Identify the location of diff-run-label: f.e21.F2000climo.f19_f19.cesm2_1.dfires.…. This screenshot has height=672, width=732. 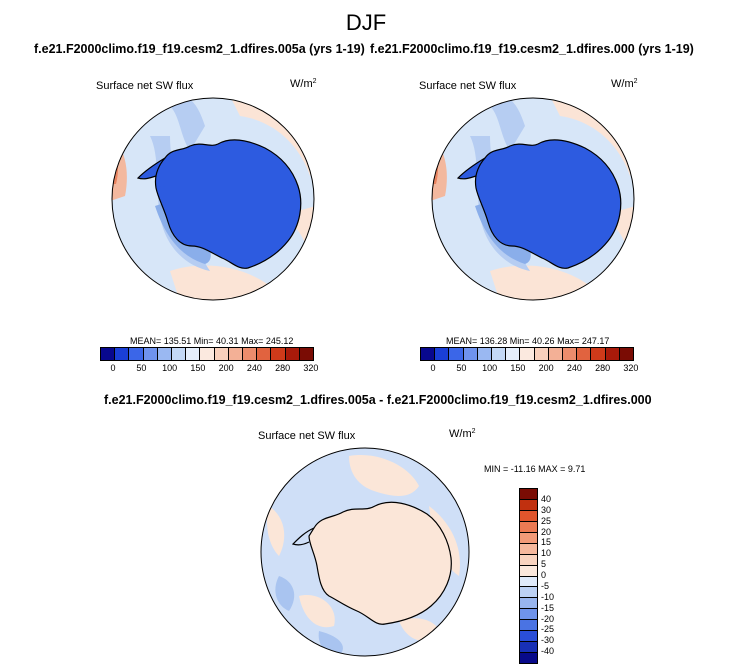
(378, 400).